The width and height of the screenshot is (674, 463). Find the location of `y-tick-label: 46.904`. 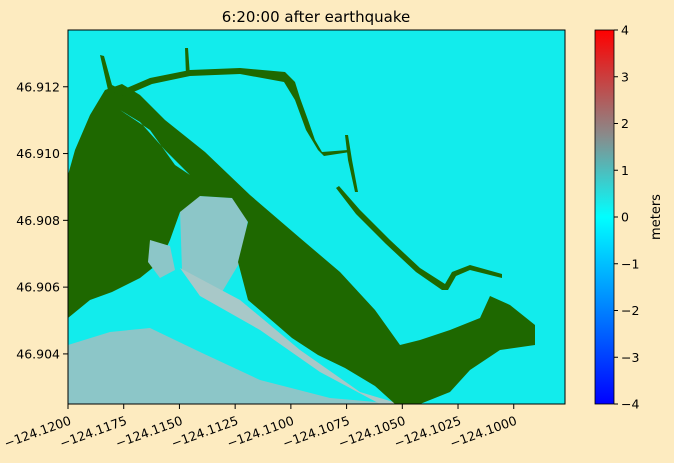

y-tick-label: 46.904 is located at coordinates (38, 353).